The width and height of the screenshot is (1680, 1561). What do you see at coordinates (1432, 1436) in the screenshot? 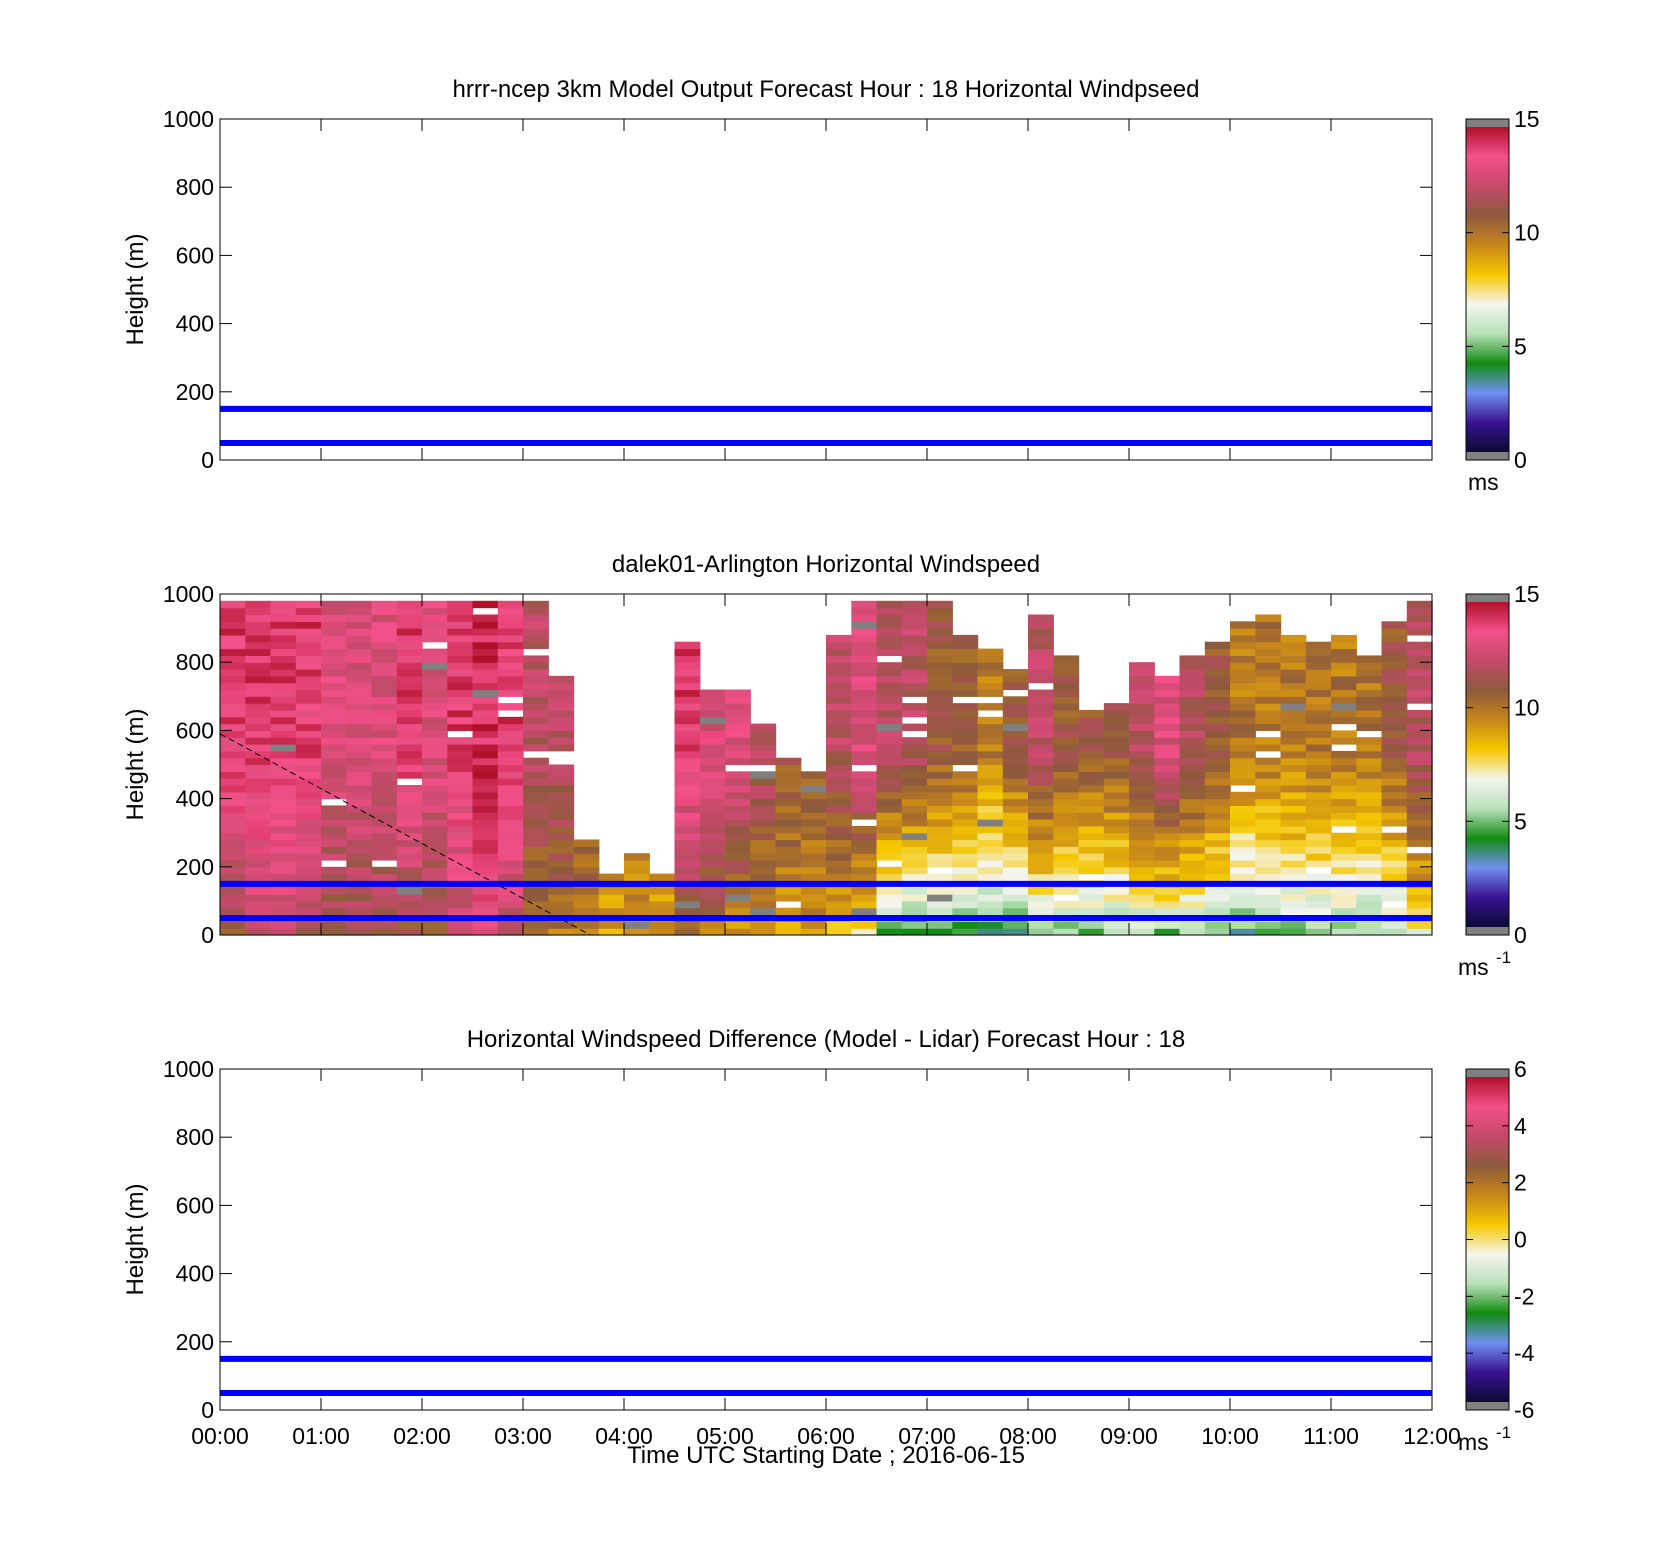
I see `xtick-label: 12:00` at bounding box center [1432, 1436].